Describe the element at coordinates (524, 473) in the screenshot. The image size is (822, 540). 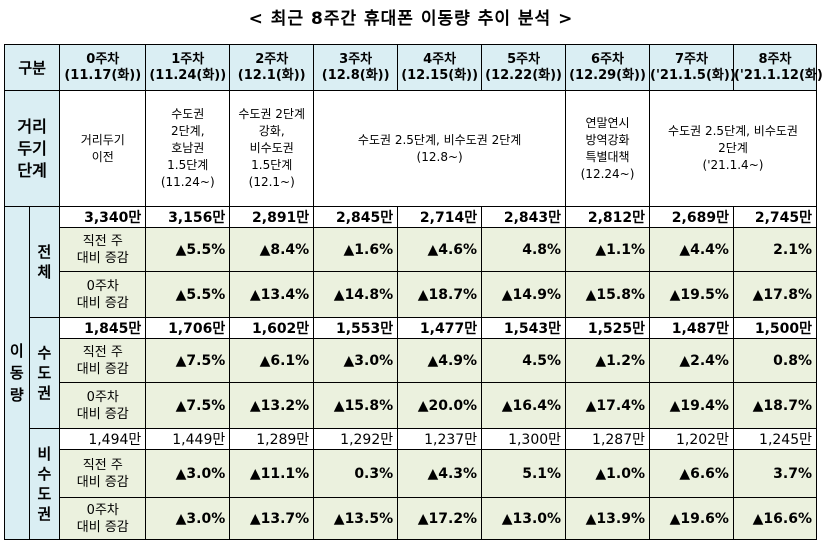
I see `noncapital-prev-4: 5.1%` at that location.